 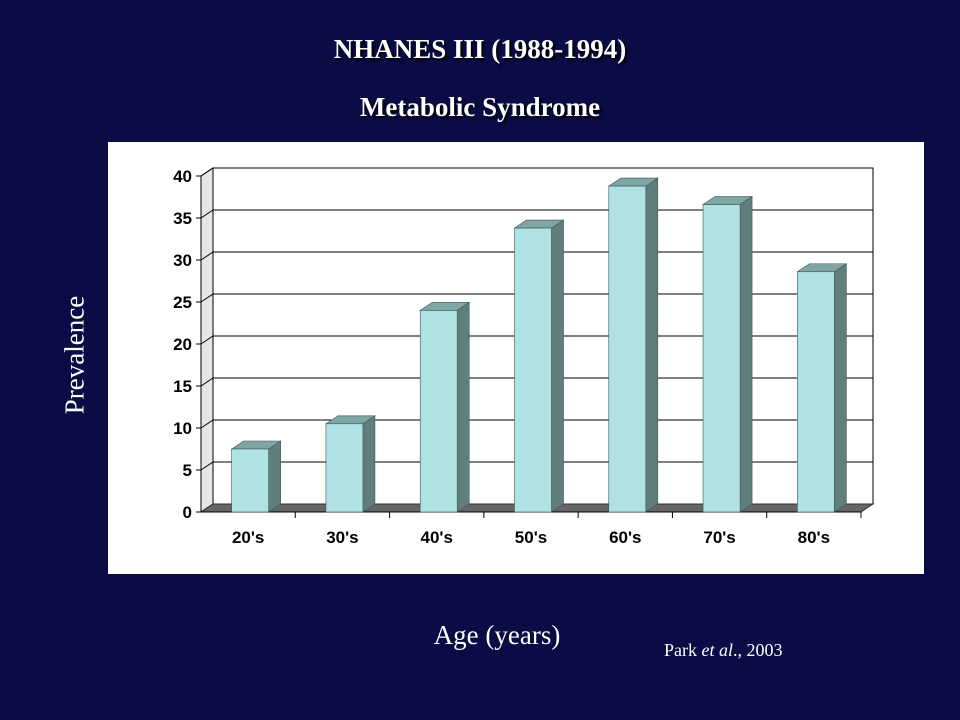 I want to click on x-tick-label: 40's, so click(x=437, y=537).